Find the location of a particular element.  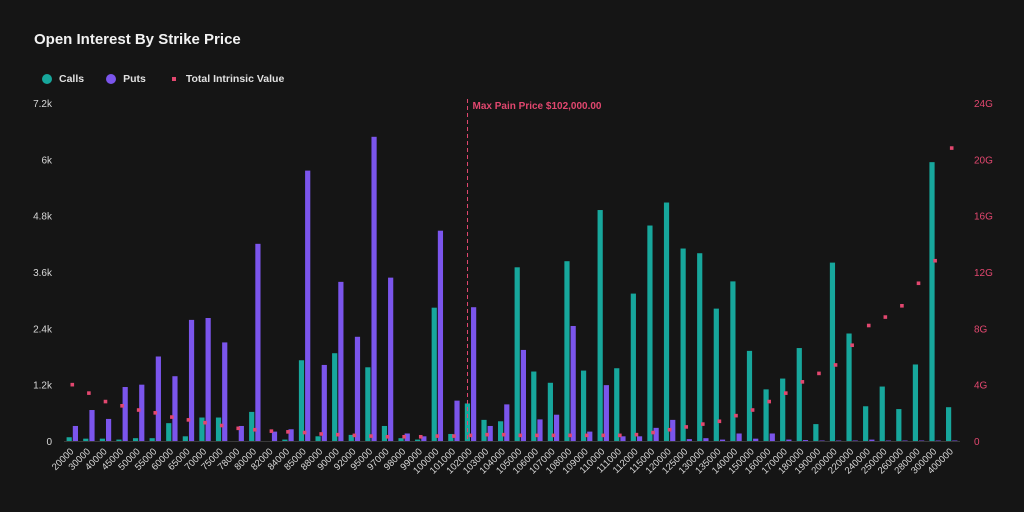

y-right-tick-label: 4G is located at coordinates (981, 386).